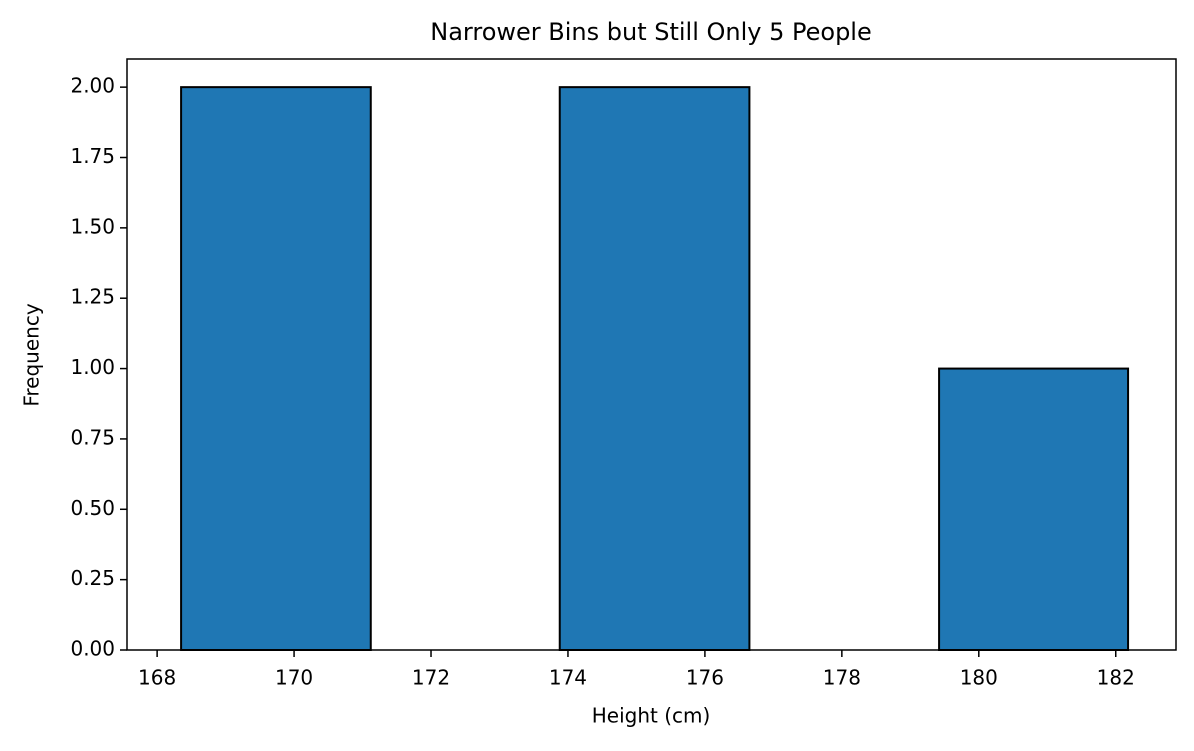 This screenshot has width=1194, height=751. Describe the element at coordinates (92, 226) in the screenshot. I see `y-tick-label: 1.50` at that location.